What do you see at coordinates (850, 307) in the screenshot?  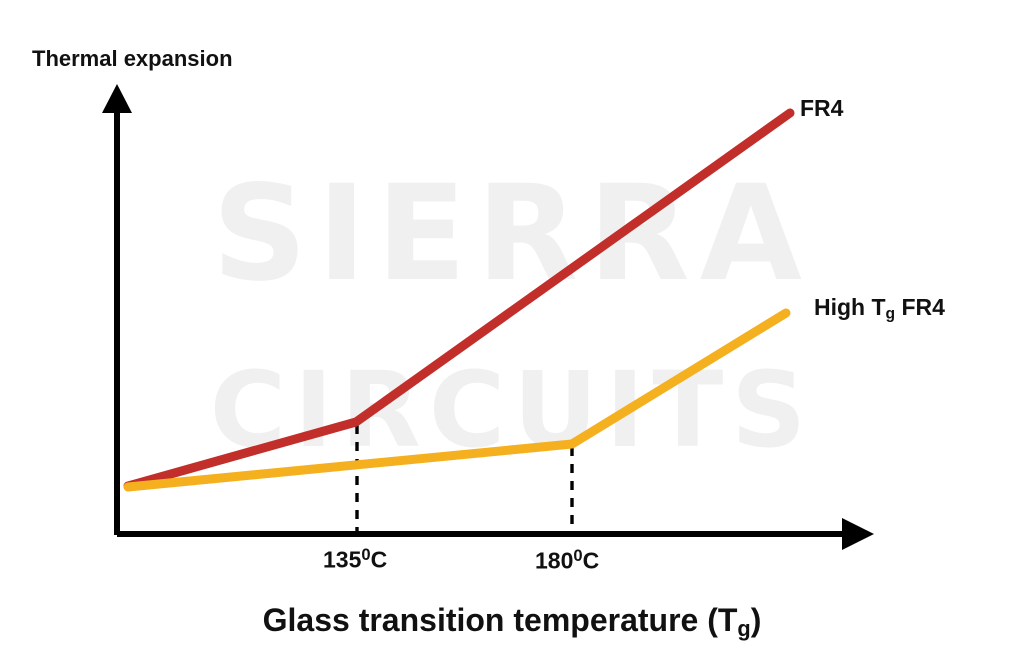 I see `series-label-high-tg-main: High T` at bounding box center [850, 307].